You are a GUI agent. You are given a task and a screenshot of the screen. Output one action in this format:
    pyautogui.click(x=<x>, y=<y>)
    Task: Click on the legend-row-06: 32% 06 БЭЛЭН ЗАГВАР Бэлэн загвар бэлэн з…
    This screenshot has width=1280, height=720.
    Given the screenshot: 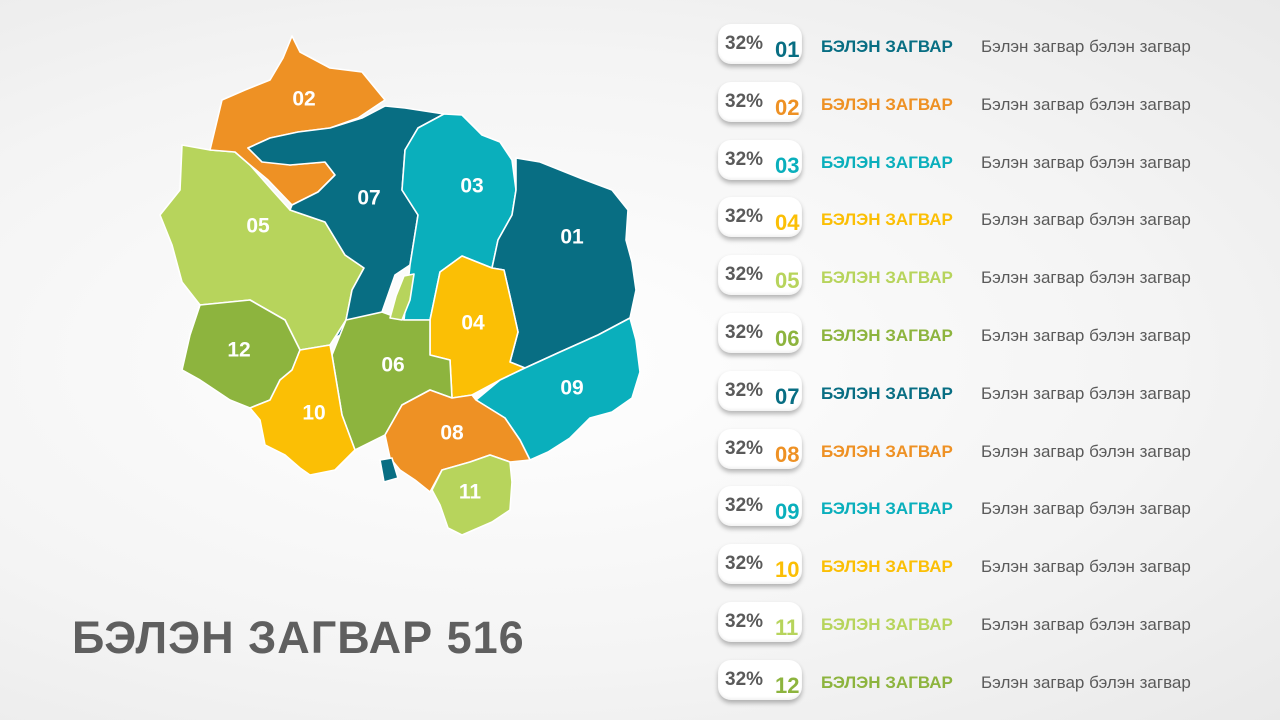 What is the action you would take?
    pyautogui.click(x=988, y=335)
    